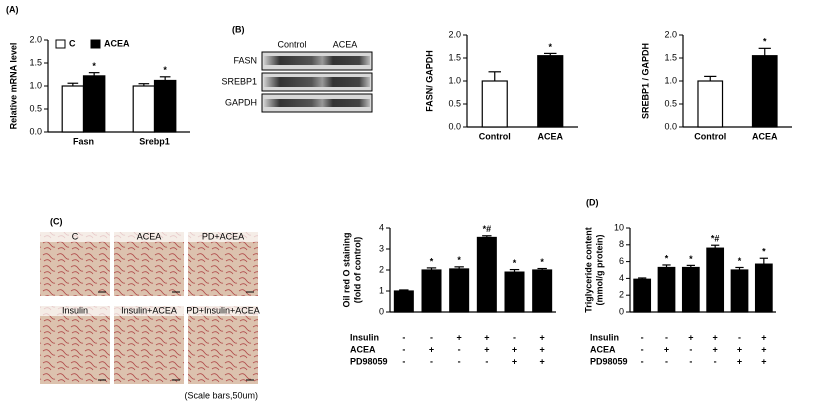  I want to click on y-axis-label: Triglyceride content, so click(588, 270).